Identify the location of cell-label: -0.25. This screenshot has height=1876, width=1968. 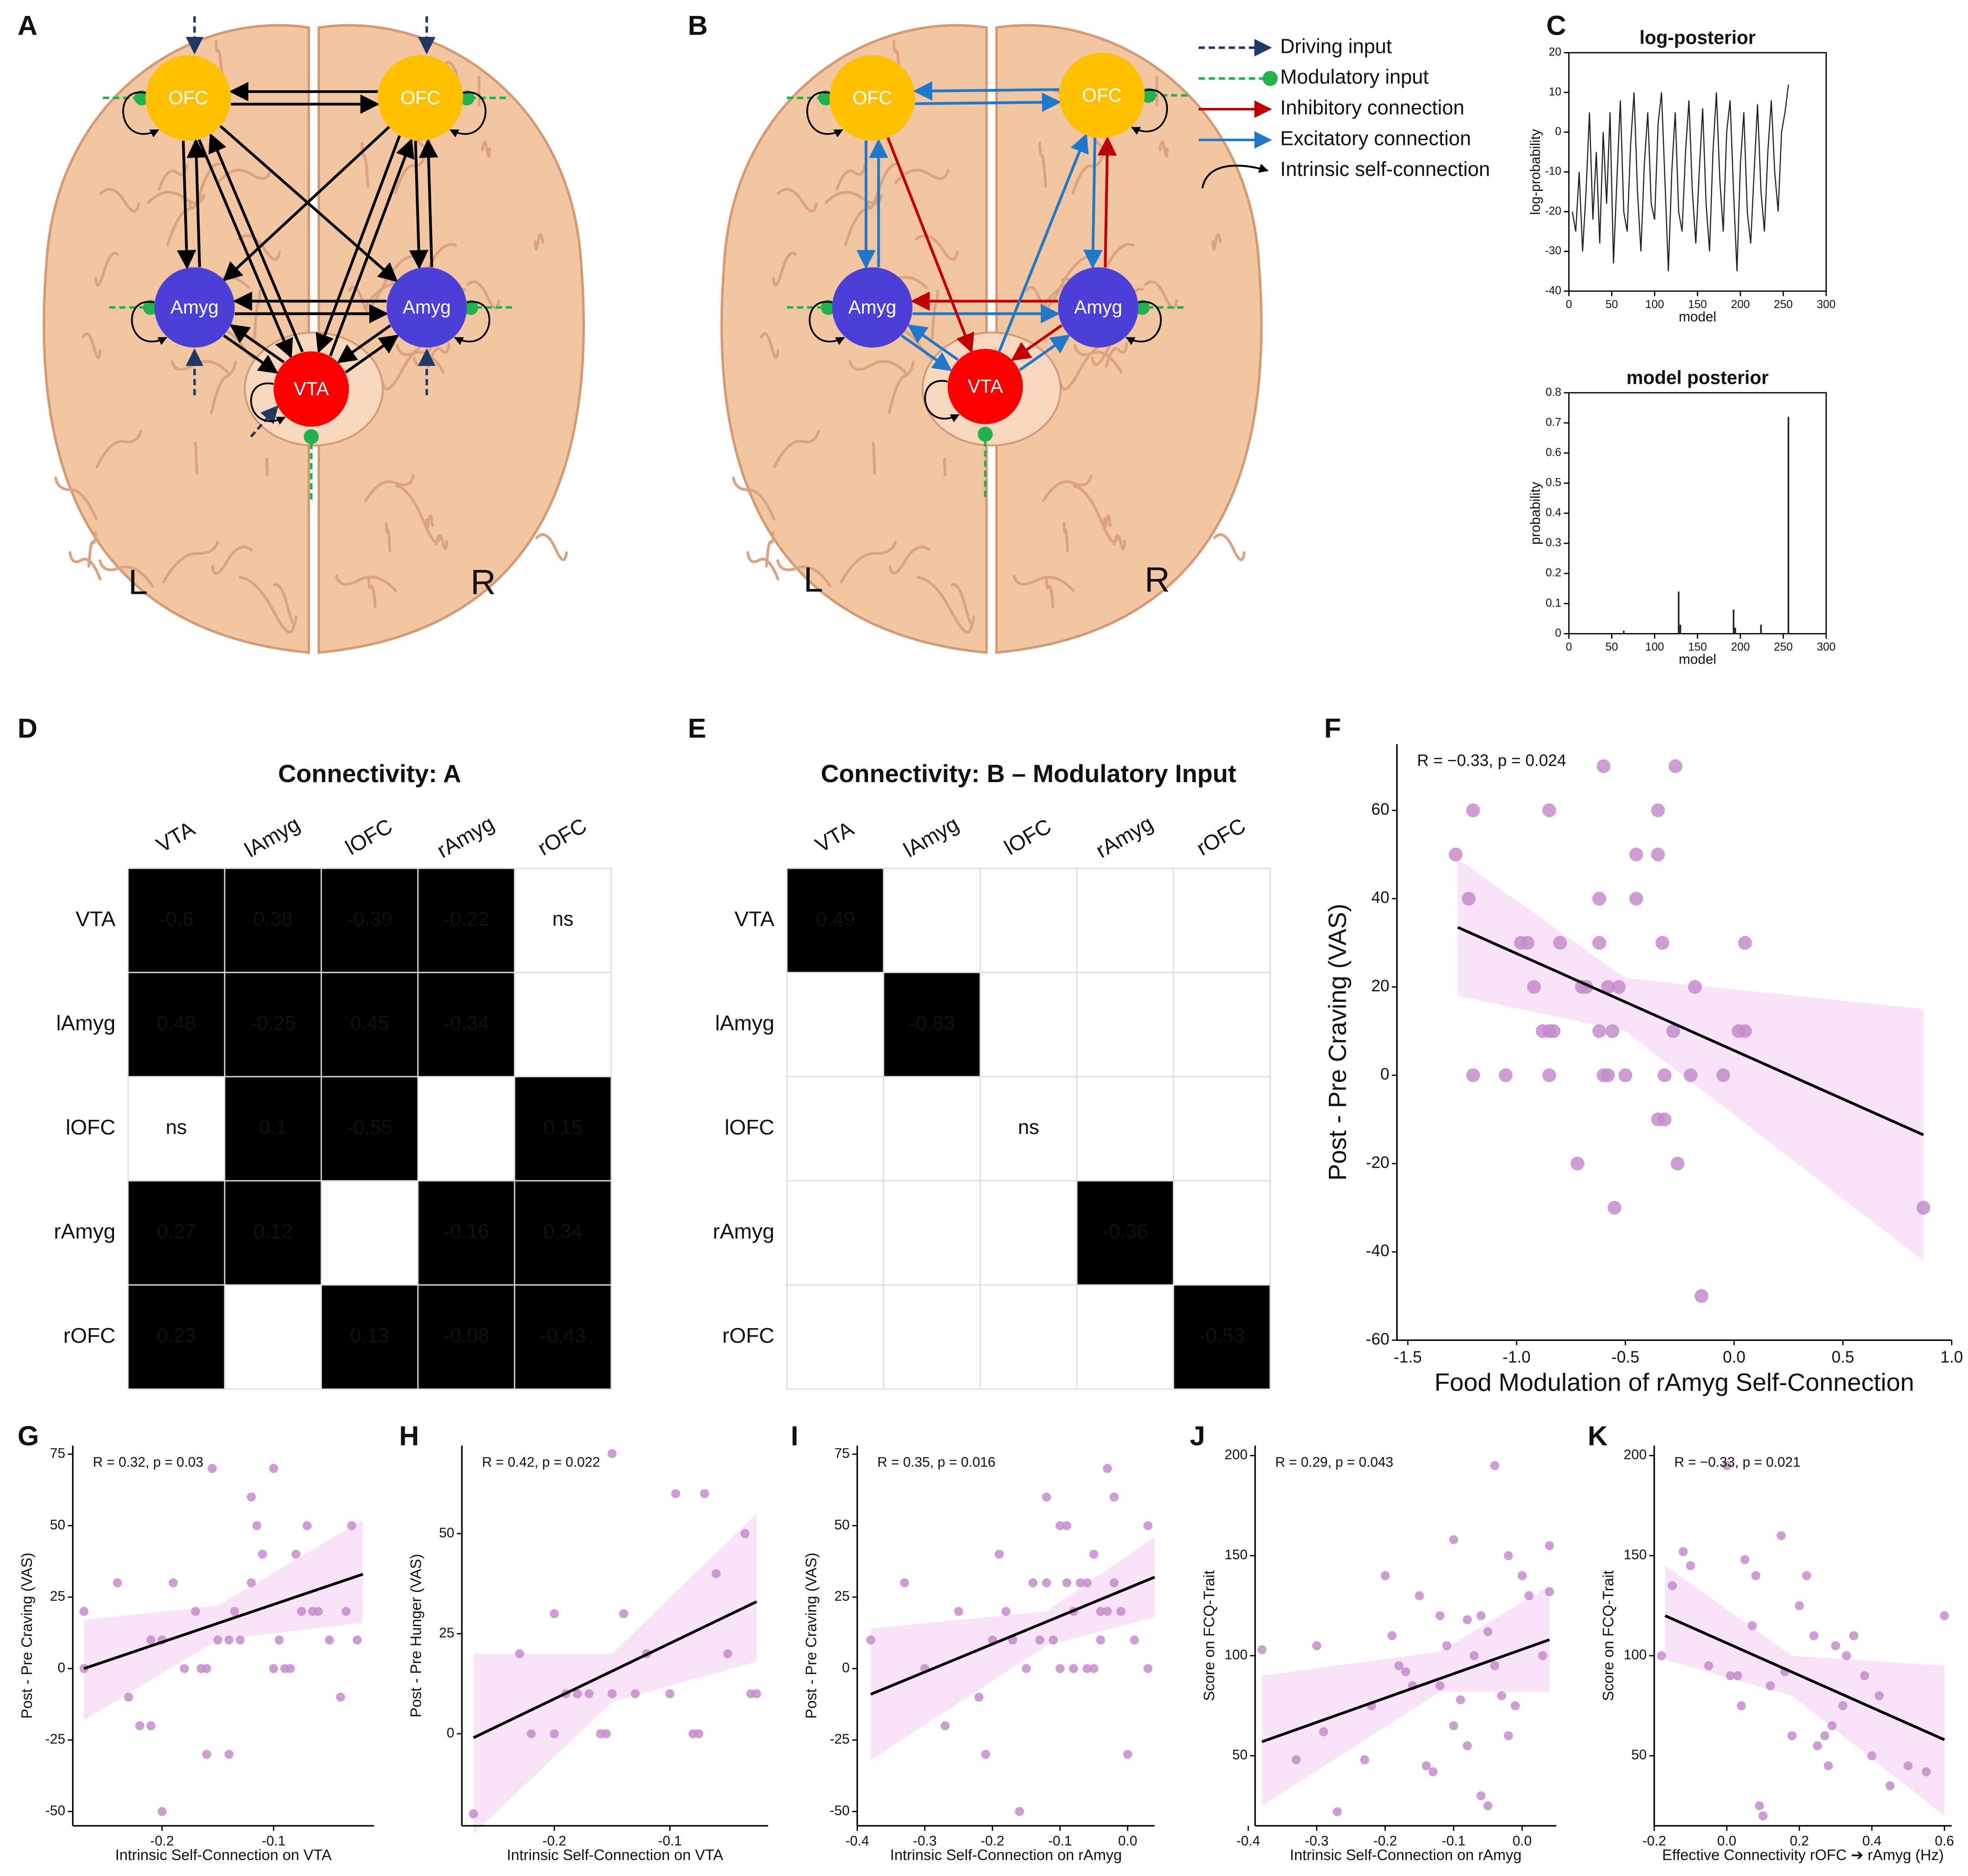
(273, 1023).